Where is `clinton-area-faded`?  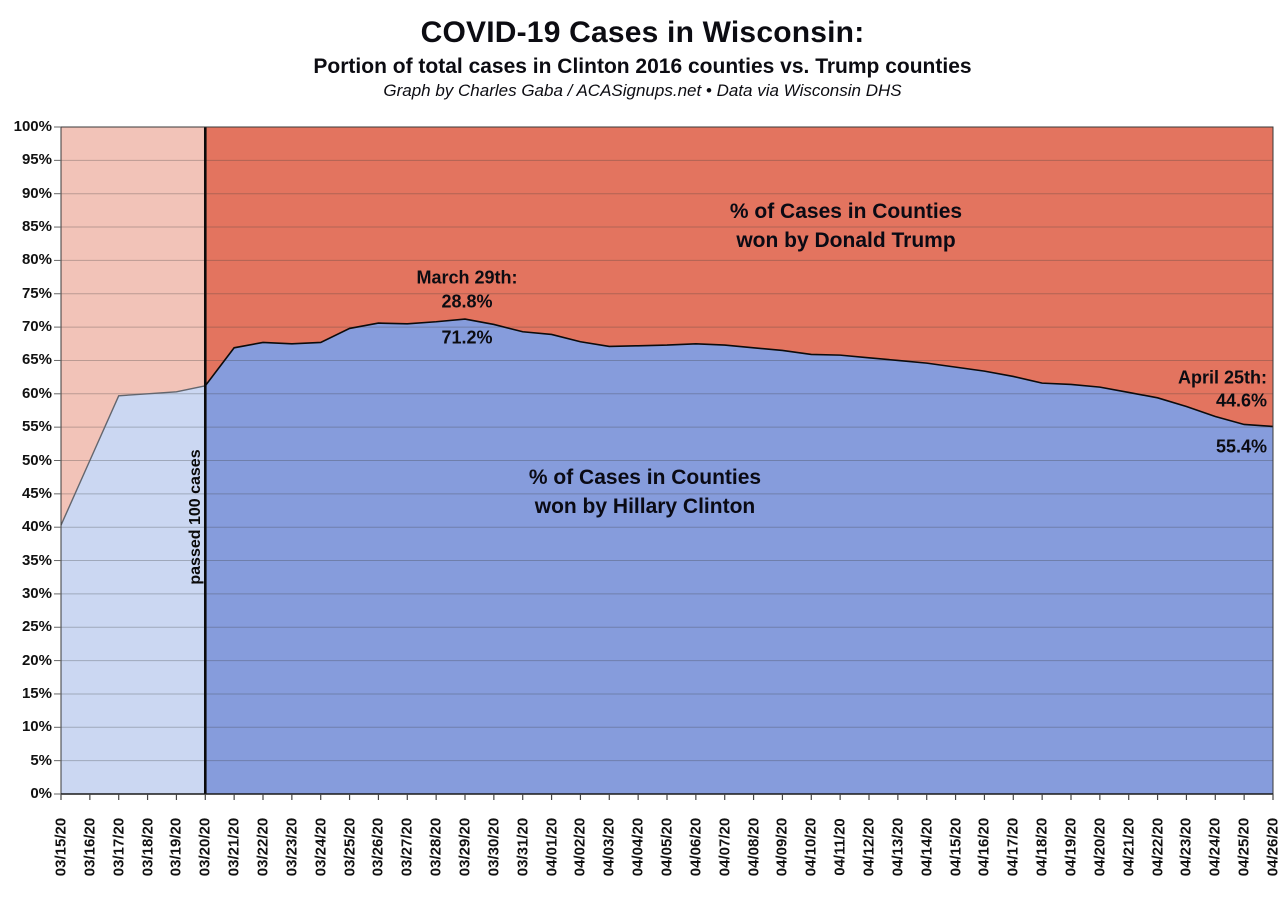
clinton-area-faded is located at coordinates (133, 589).